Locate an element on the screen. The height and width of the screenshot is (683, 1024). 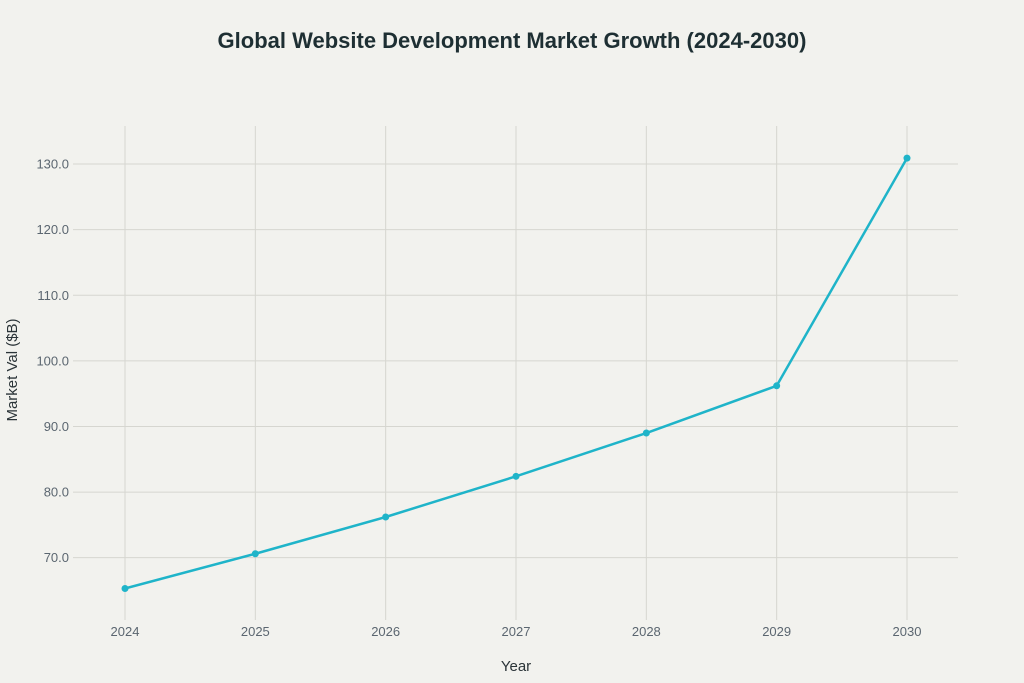
data-point-2027 is located at coordinates (516, 476).